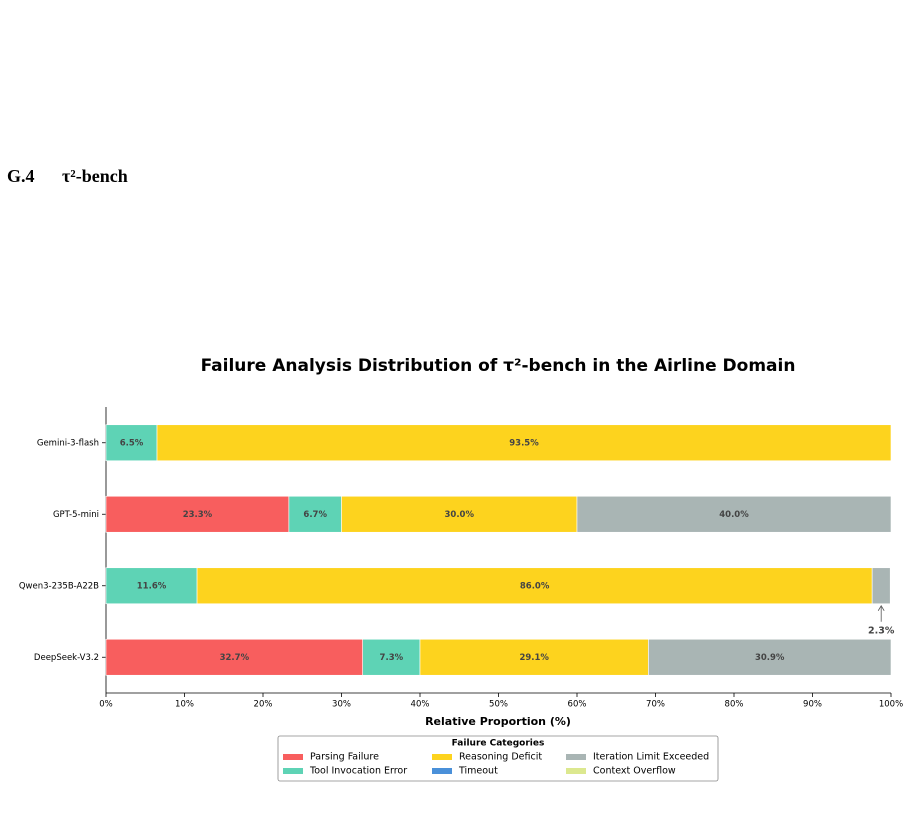 The width and height of the screenshot is (910, 823). What do you see at coordinates (881, 607) in the screenshot?
I see `annotation-arrowhead` at bounding box center [881, 607].